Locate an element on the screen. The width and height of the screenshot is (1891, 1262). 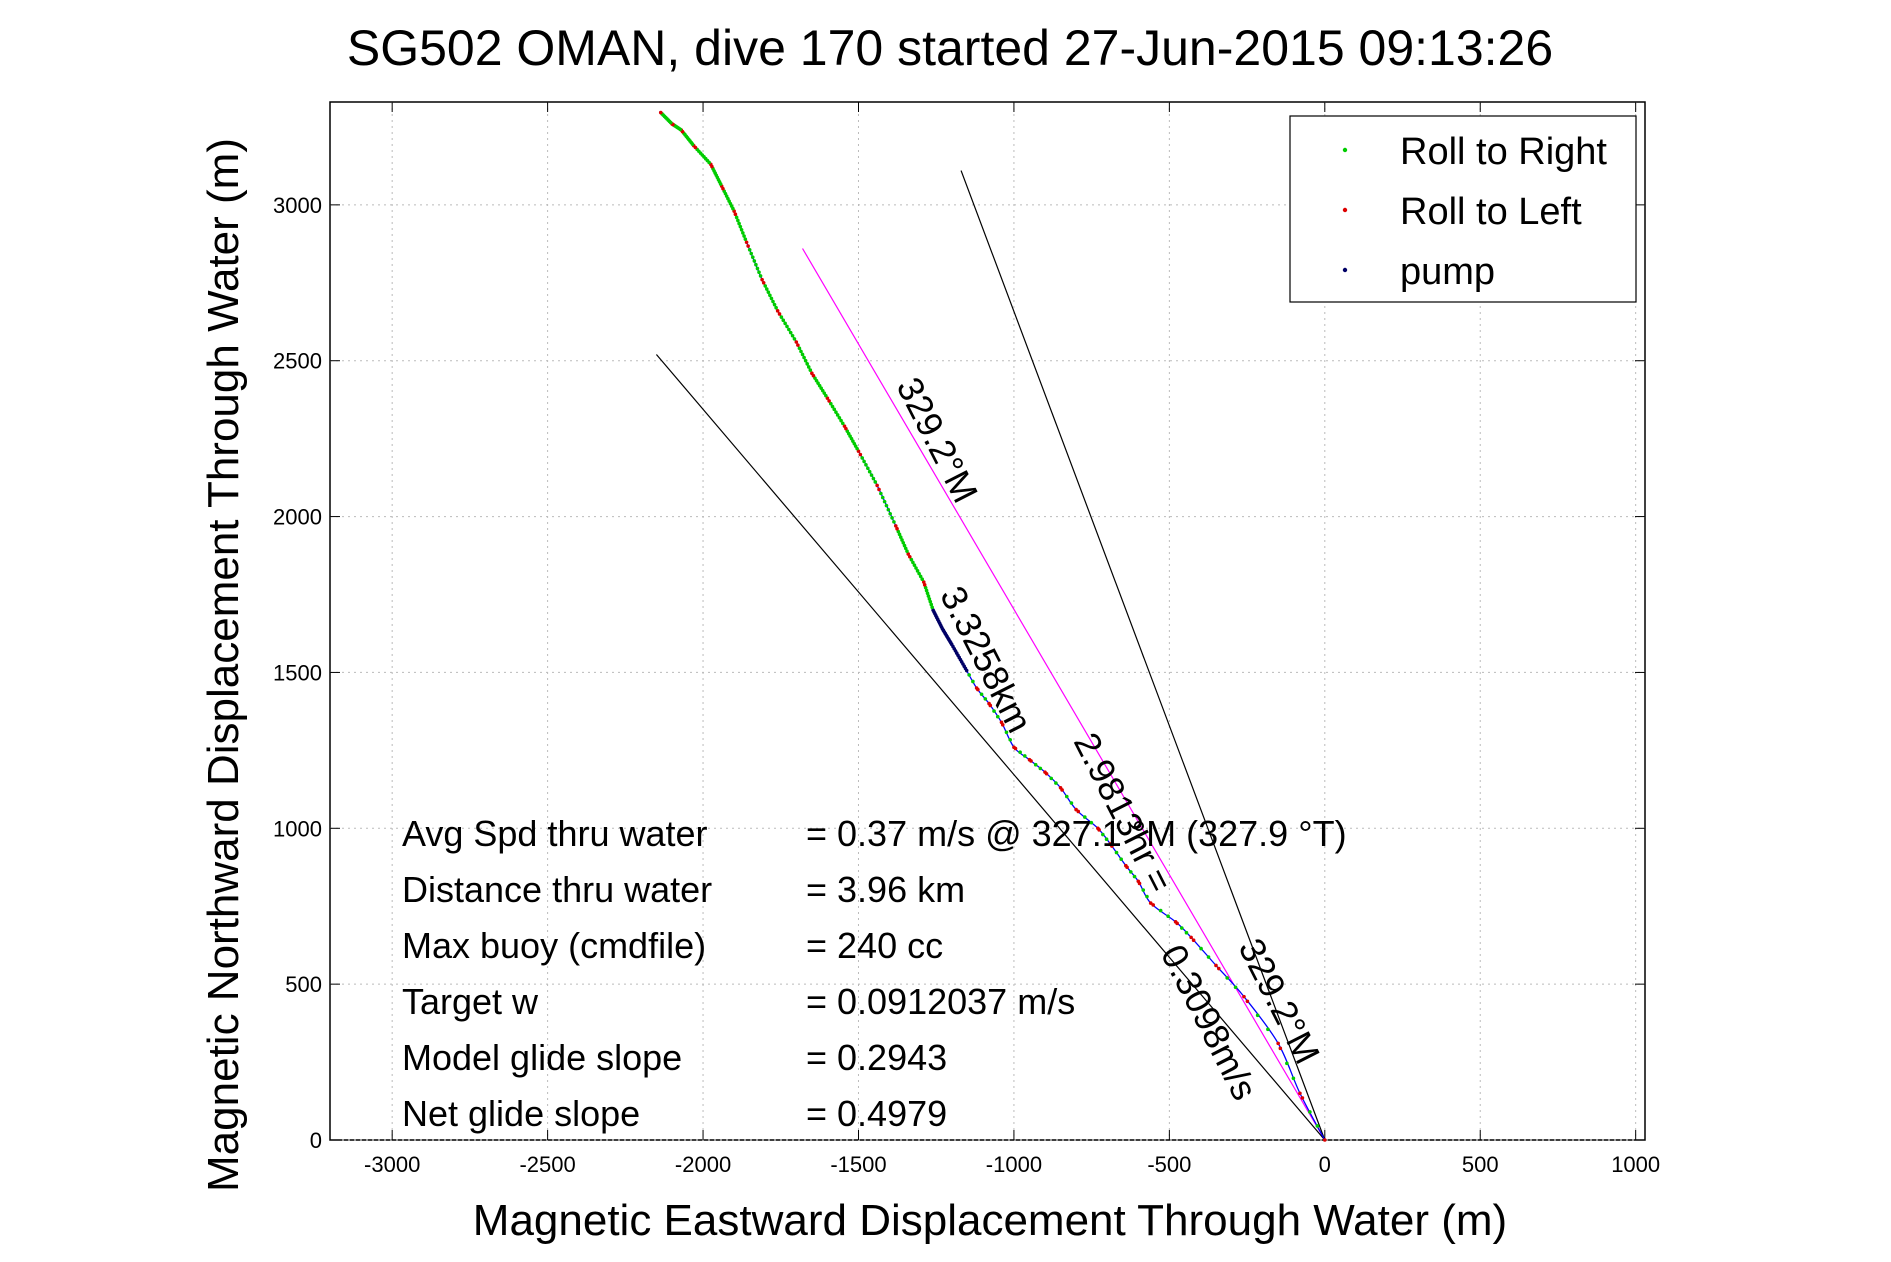
y-tick-label: 2000 is located at coordinates (297, 517).